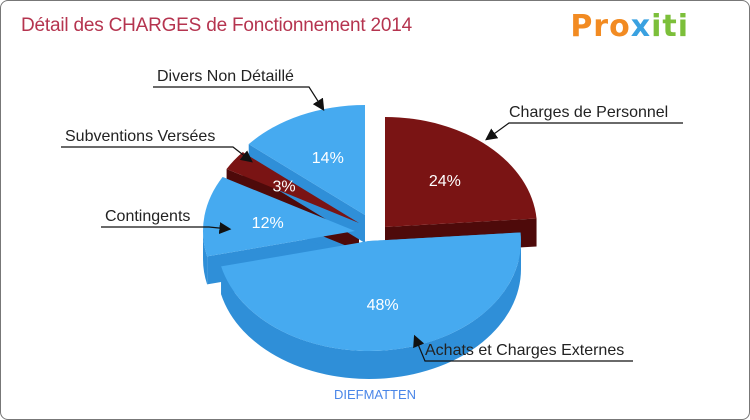 Image resolution: width=750 pixels, height=420 pixels. Describe the element at coordinates (328, 158) in the screenshot. I see `pie-slice-percent: 14%` at that location.